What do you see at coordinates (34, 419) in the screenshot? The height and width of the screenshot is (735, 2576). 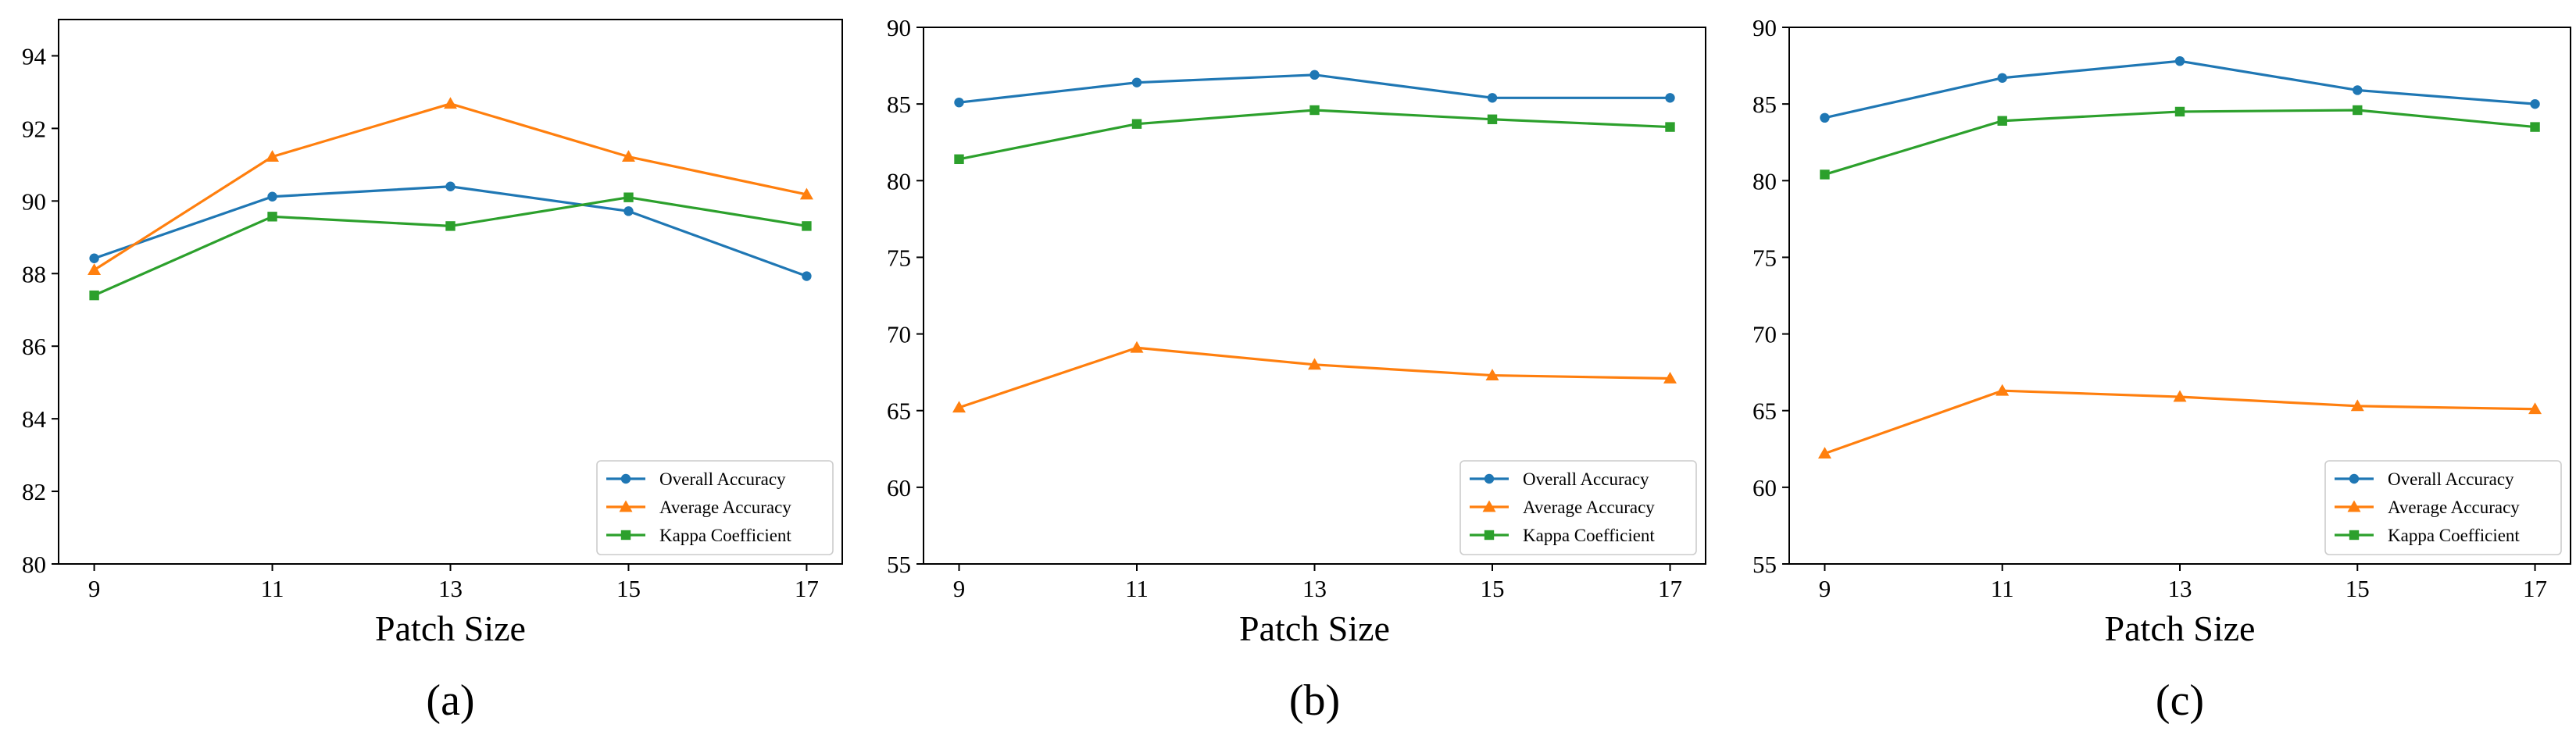 I see `y-tick-label: 84` at bounding box center [34, 419].